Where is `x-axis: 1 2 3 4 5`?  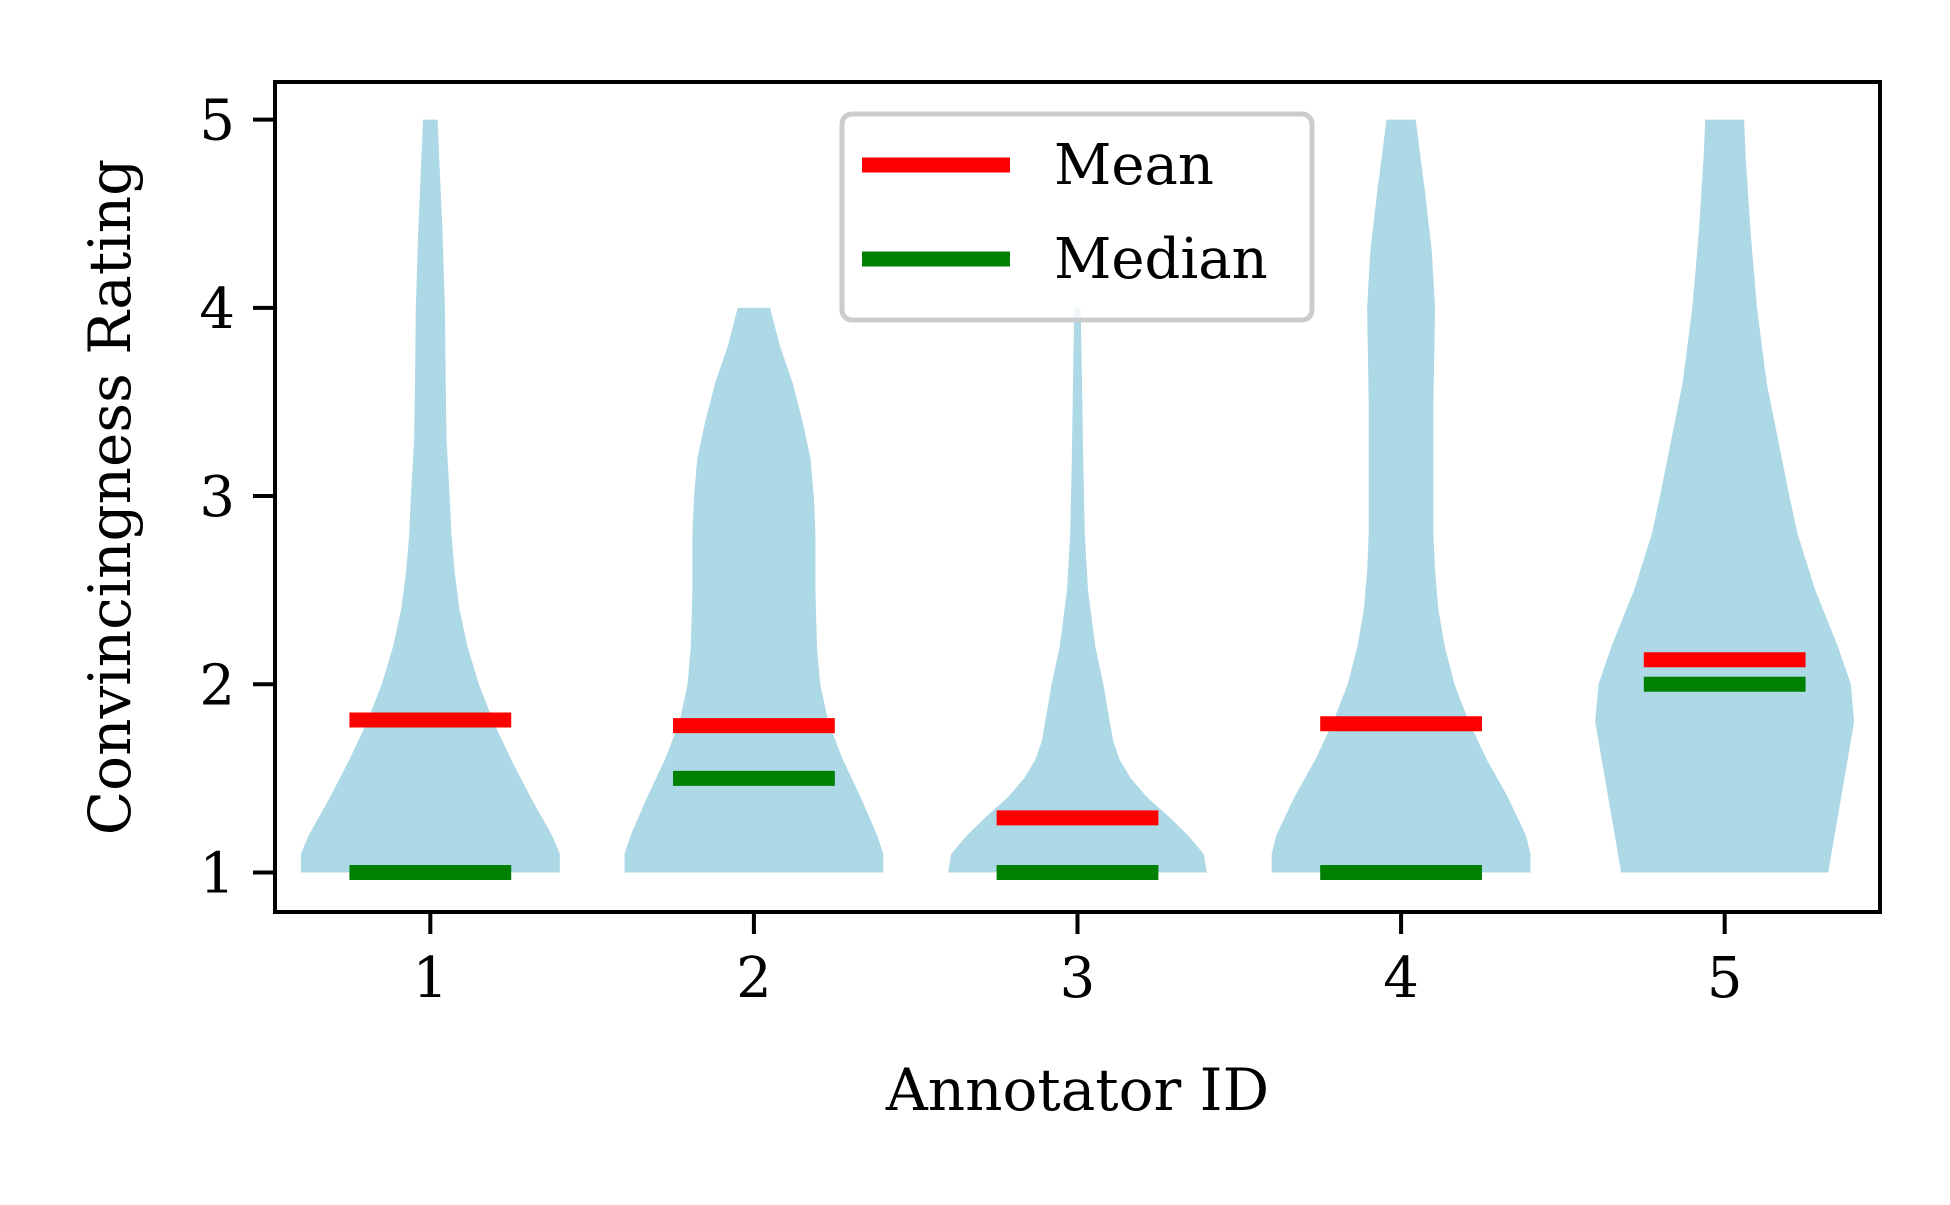
x-axis: 1 2 3 4 5 is located at coordinates (1078, 961).